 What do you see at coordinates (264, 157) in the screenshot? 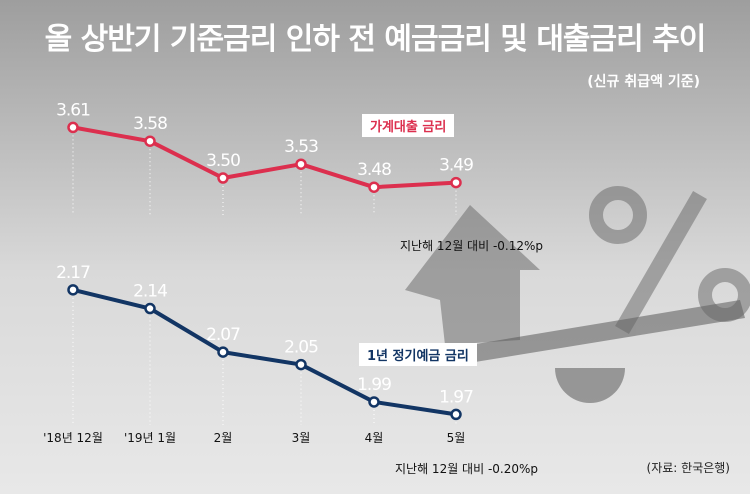
I see `loan-series-line` at bounding box center [264, 157].